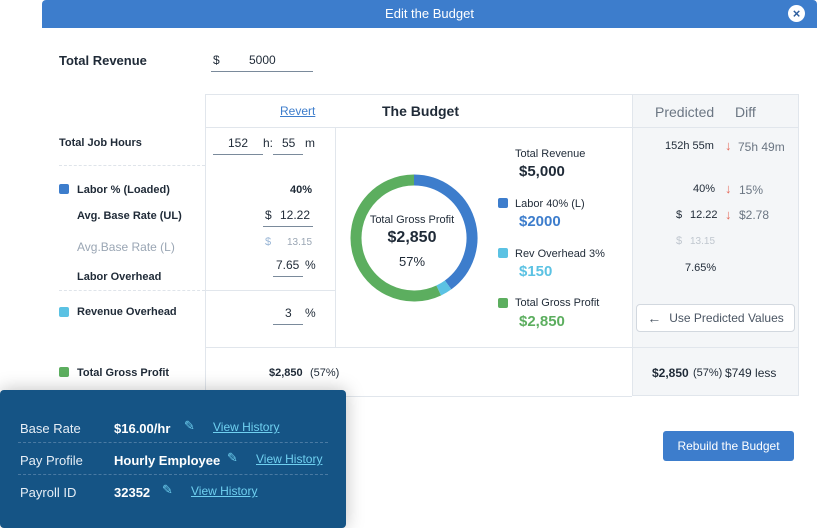  Describe the element at coordinates (560, 254) in the screenshot. I see `legend-overhead-label: Rev Overhead 3%` at that location.